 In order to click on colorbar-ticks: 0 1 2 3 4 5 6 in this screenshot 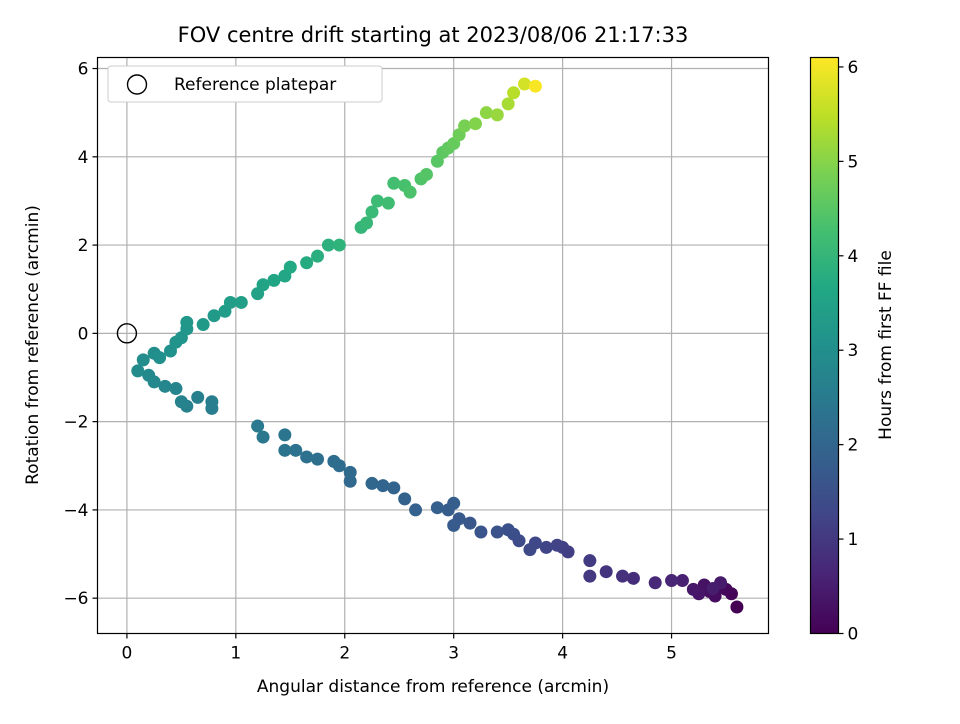, I will do `click(848, 351)`.